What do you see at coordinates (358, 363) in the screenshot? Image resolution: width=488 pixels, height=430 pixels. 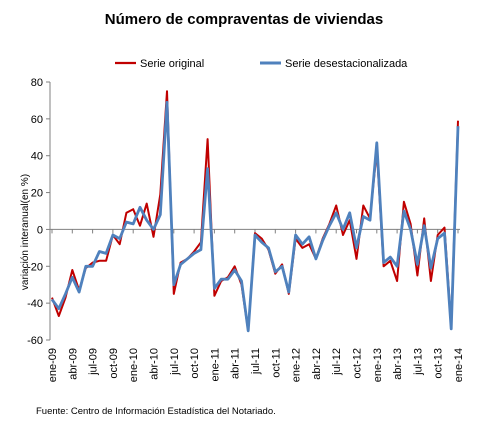 I see `x-tick-label-oct-12: oct-12` at bounding box center [358, 363].